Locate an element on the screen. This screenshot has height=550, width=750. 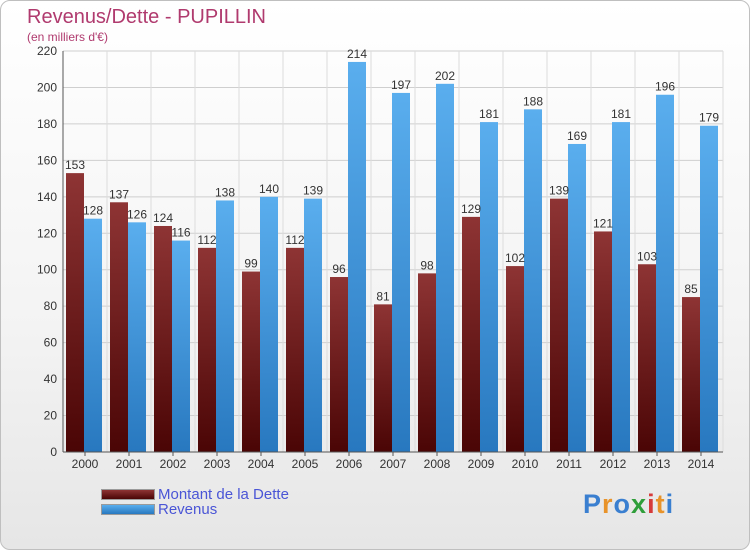
data-label-revenus: 169 is located at coordinates (577, 136).